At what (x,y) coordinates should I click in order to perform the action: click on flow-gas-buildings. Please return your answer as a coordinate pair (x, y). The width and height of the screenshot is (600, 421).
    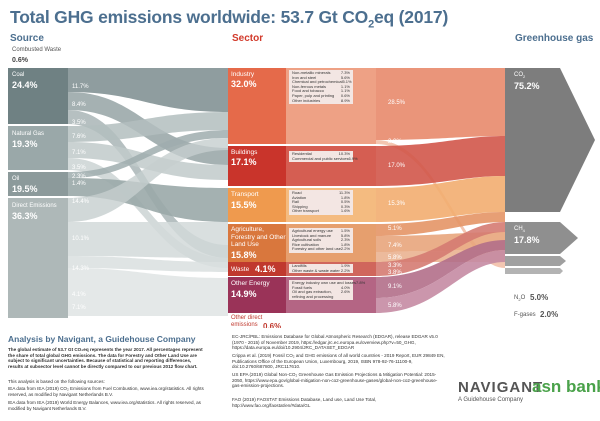
    Looking at the image, I should click on (148, 161).